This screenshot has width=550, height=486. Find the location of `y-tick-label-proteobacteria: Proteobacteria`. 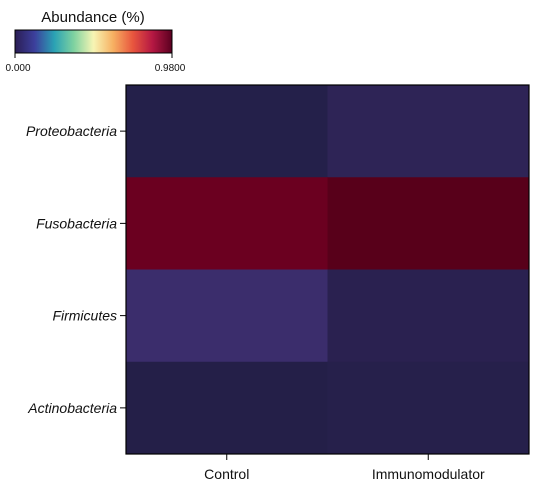

y-tick-label-proteobacteria: Proteobacteria is located at coordinates (71, 131).